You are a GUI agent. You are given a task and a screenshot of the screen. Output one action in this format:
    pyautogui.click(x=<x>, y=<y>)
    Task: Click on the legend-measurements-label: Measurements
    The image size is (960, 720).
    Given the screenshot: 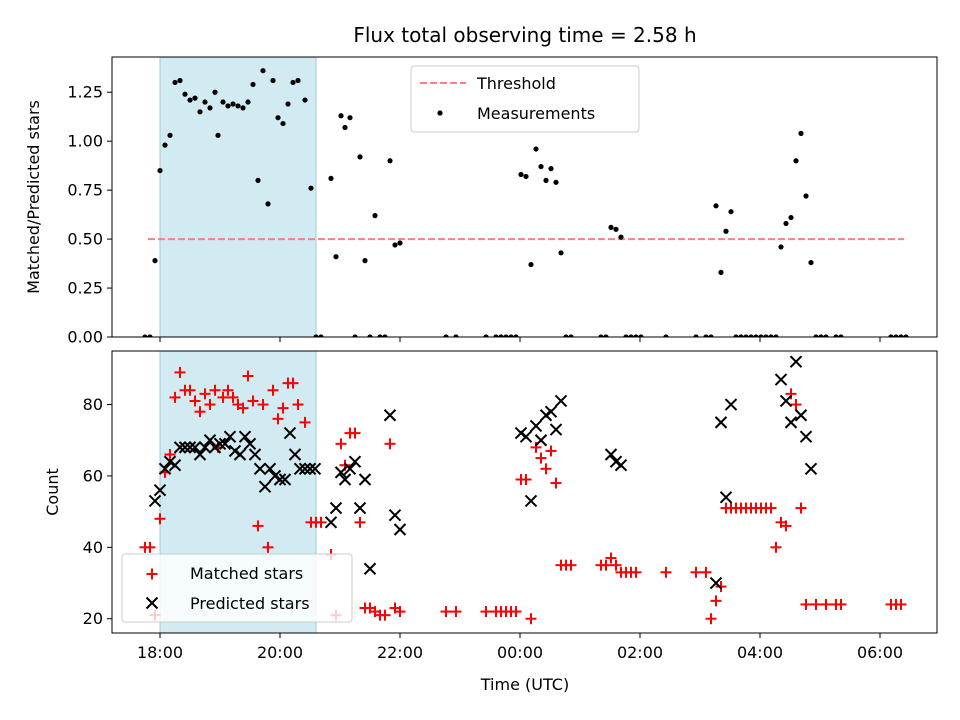 What is the action you would take?
    pyautogui.click(x=536, y=113)
    